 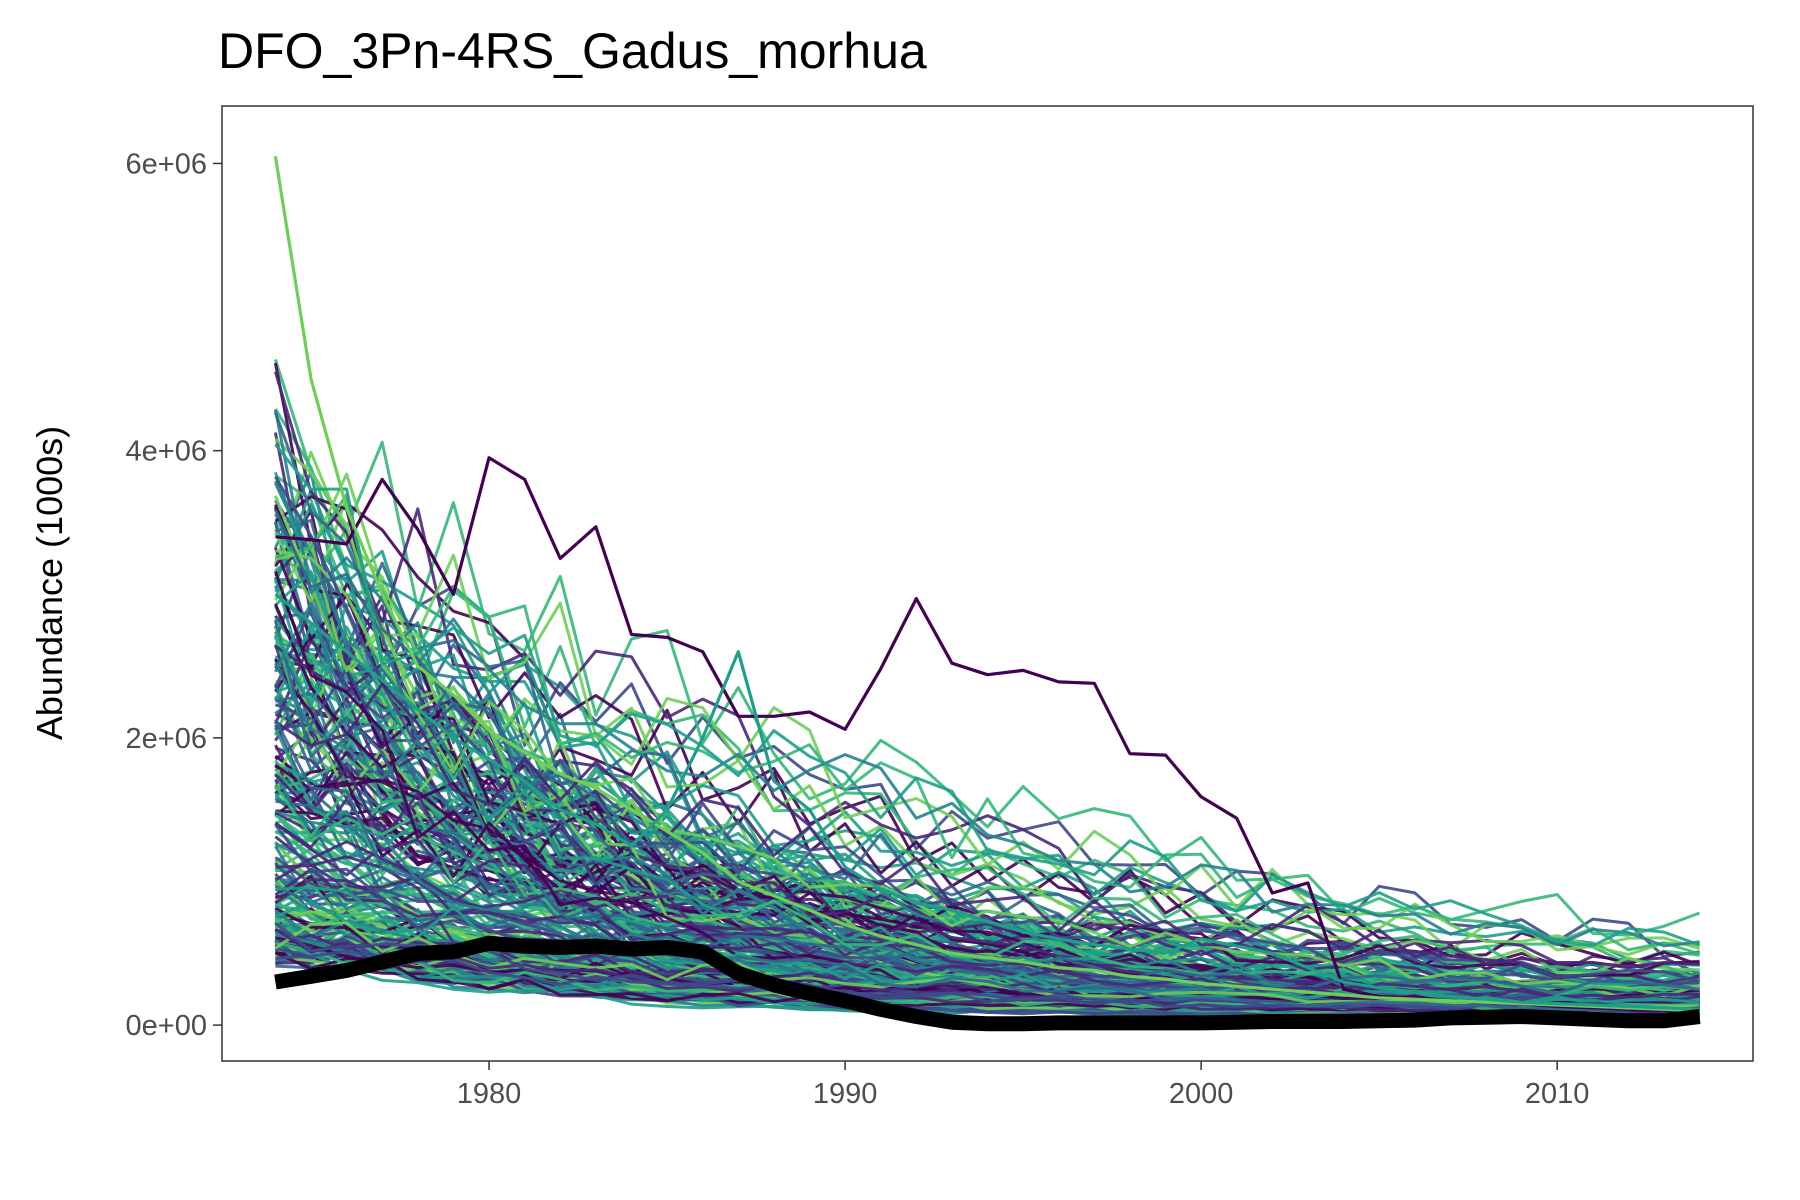 I want to click on y-tick-label: 6e+06, so click(x=166, y=164).